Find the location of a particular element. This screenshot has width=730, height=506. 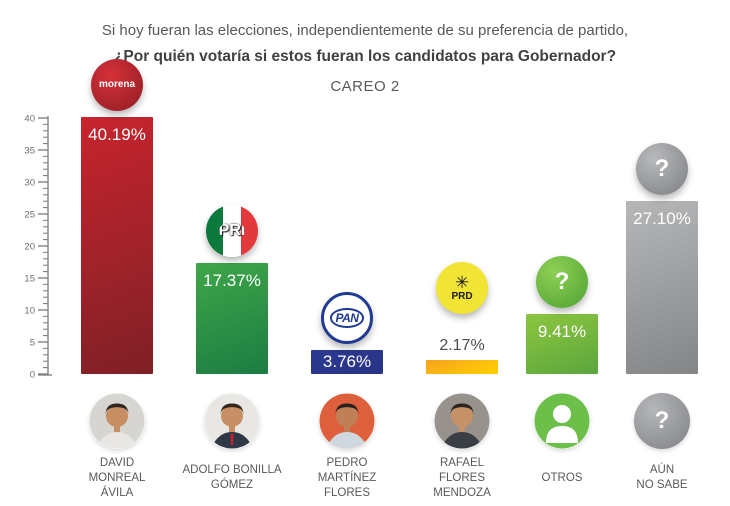

bar-value-label: 17.37% is located at coordinates (232, 280).